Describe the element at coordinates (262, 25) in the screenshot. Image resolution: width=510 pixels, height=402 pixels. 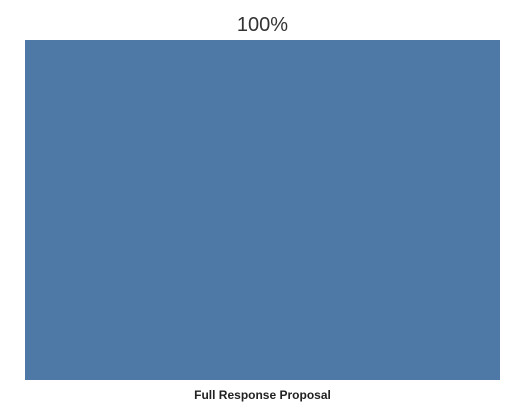
I see `data-label-0: 100%` at that location.